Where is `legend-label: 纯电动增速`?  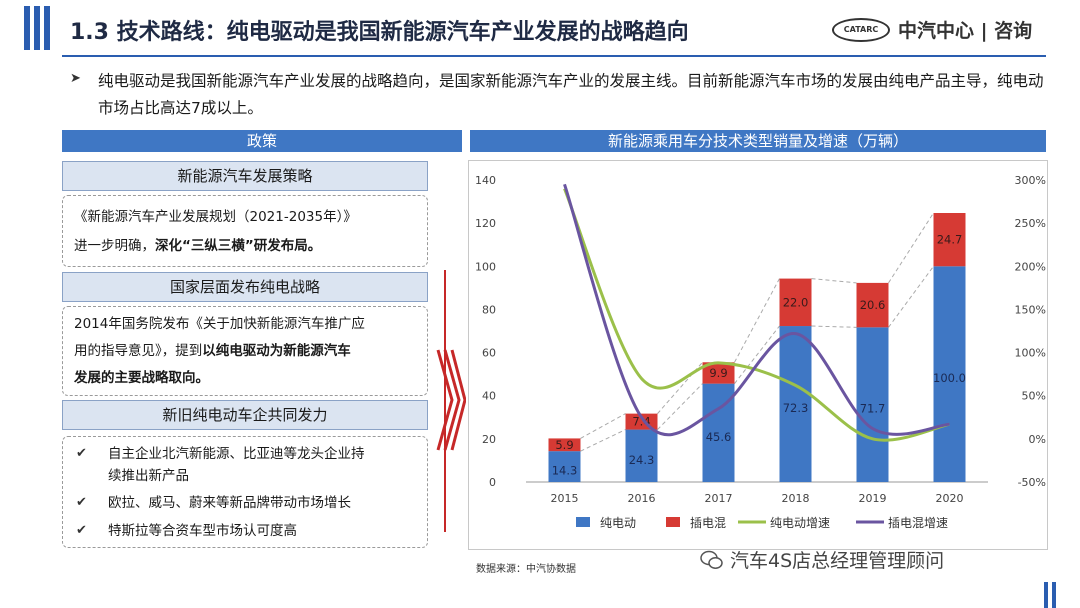
legend-label: 纯电动增速 is located at coordinates (800, 523).